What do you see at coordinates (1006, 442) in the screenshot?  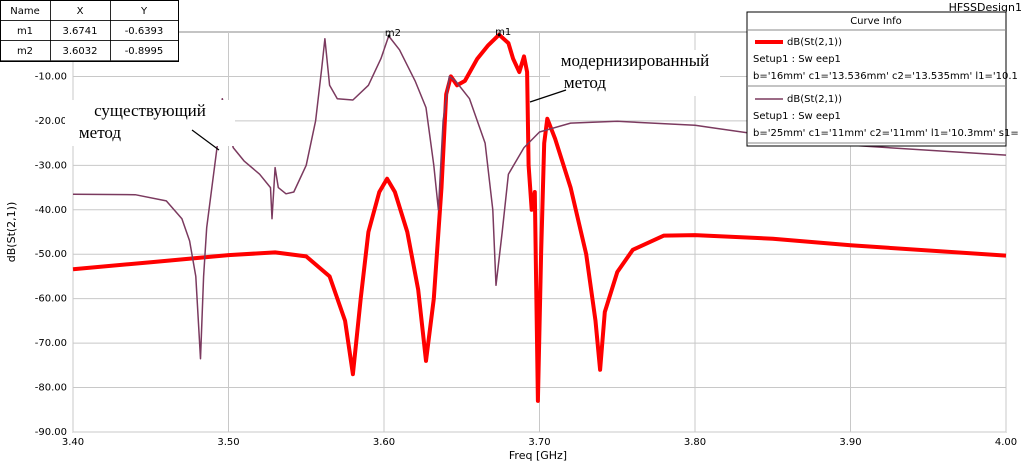 I see `x-tick-label: 4.00` at bounding box center [1006, 442].